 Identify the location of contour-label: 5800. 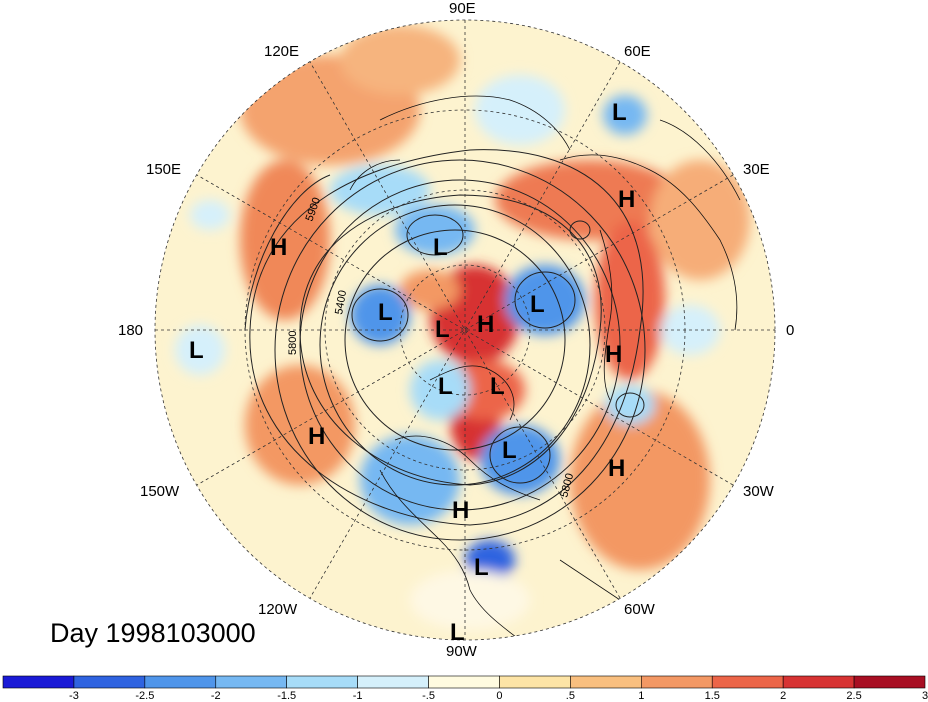
(293, 343).